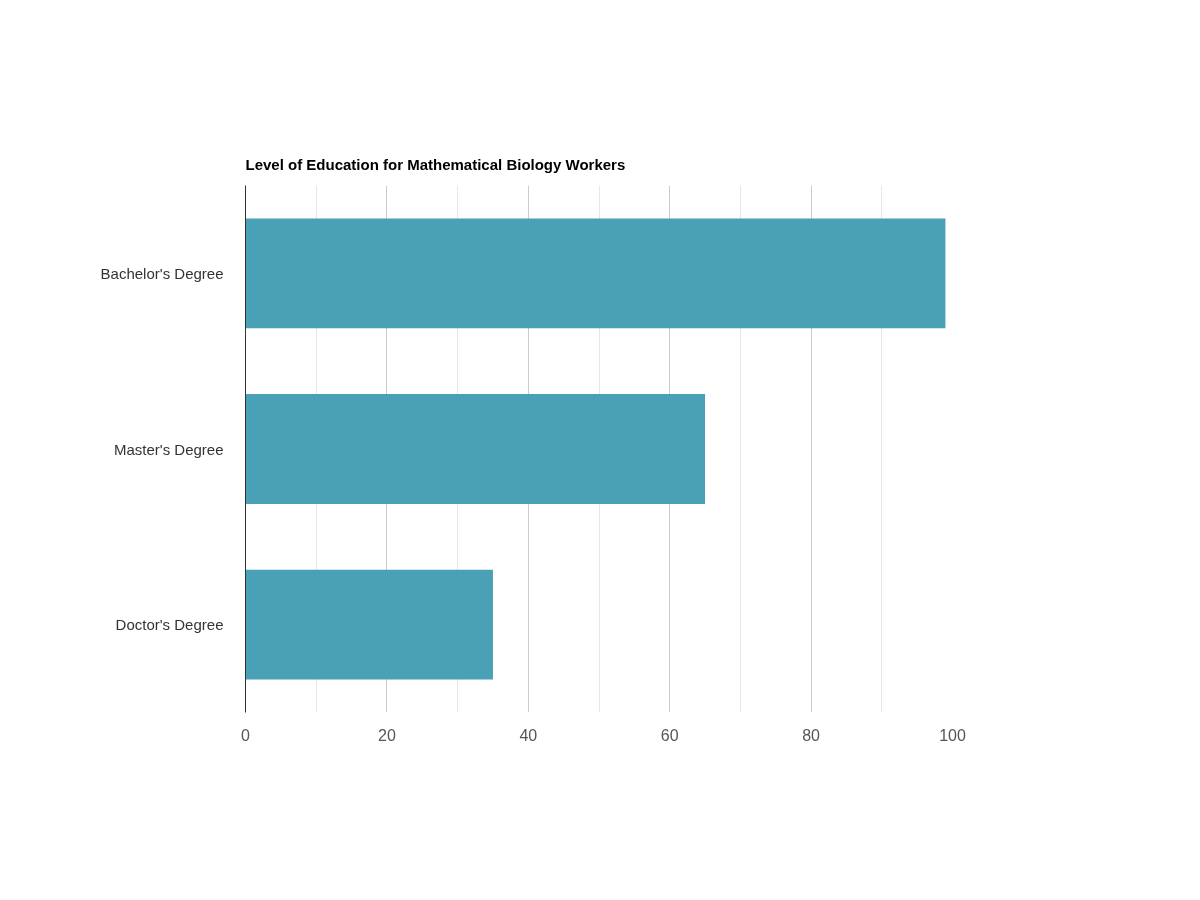  What do you see at coordinates (528, 735) in the screenshot?
I see `x-tick-label: 40` at bounding box center [528, 735].